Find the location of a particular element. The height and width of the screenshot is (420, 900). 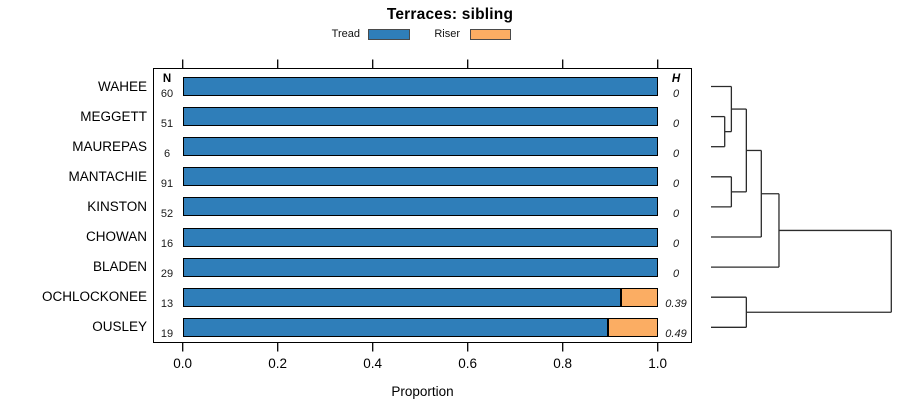

n-value: 52 is located at coordinates (167, 213).